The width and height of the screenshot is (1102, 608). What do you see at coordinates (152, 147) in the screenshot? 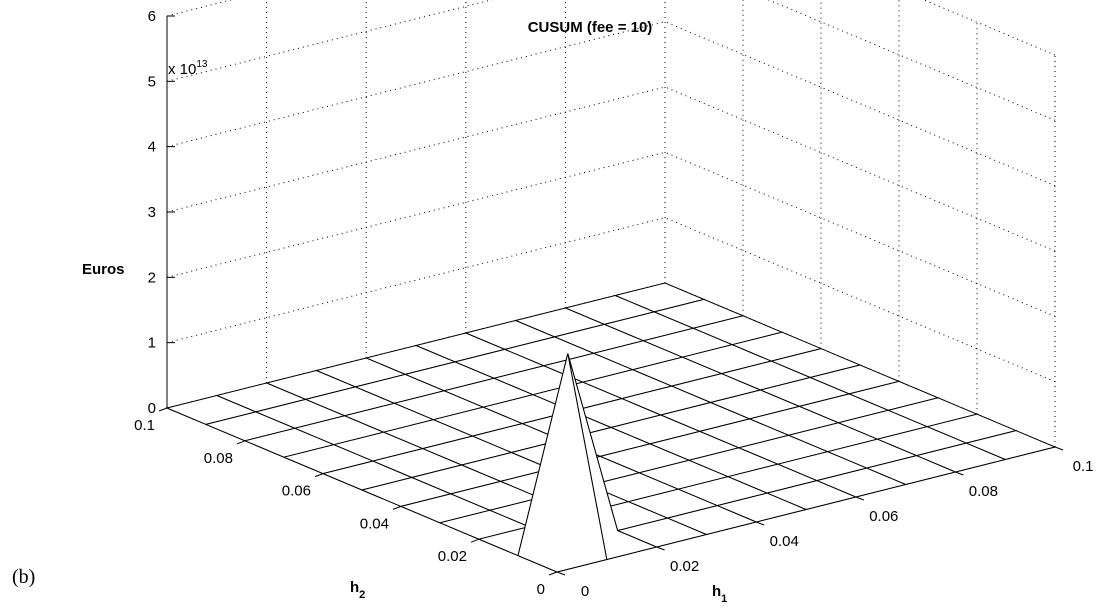
I see `z-tick-label: 4` at bounding box center [152, 147].